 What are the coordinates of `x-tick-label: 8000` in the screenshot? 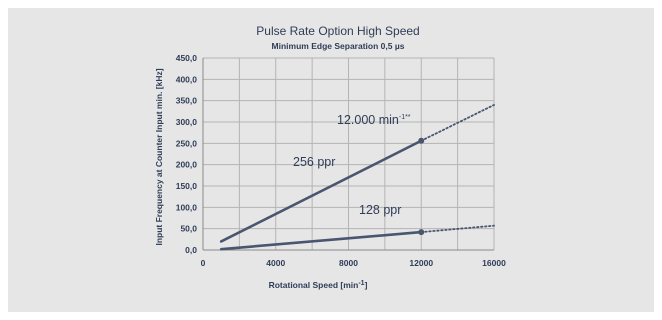 It's located at (348, 263).